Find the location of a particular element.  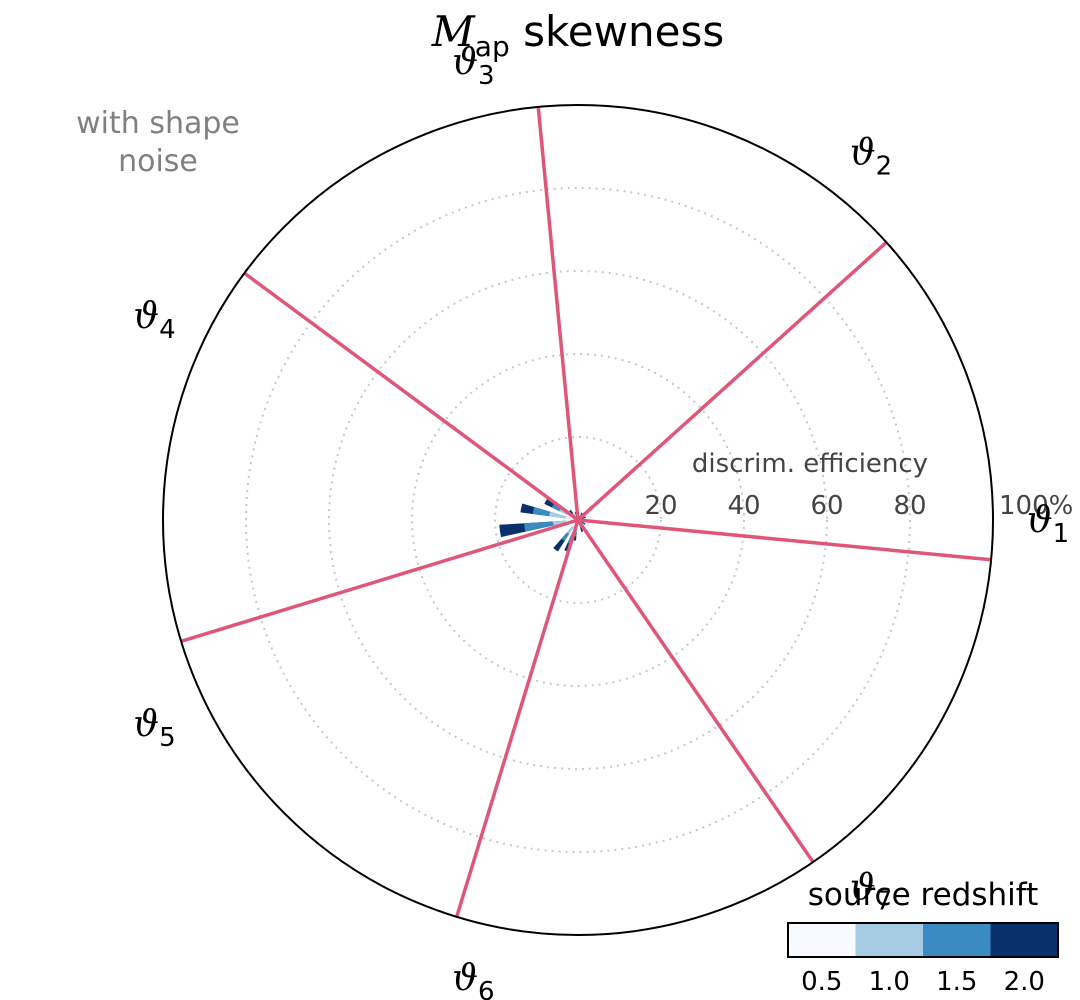

radial-tick-label-2: 40 is located at coordinates (743, 506).